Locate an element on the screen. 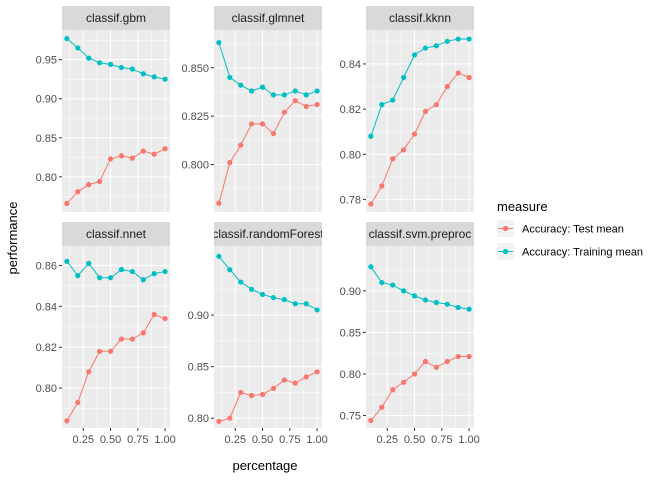 The width and height of the screenshot is (672, 480). panel-classif-glmnet: classif.glmnet 0.800 0.825 0.850 is located at coordinates (251, 109).